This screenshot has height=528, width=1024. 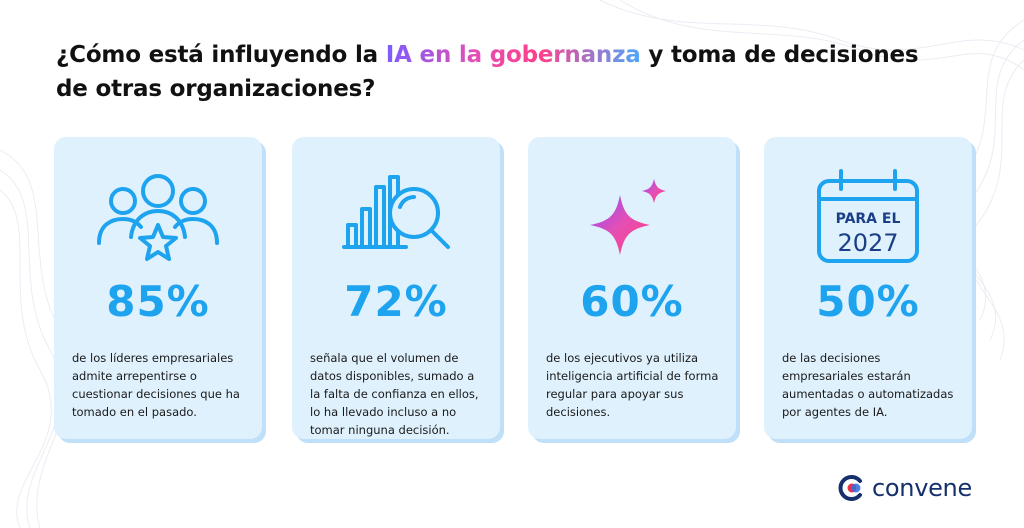 I want to click on calendar-label: PARA EL, so click(x=868, y=219).